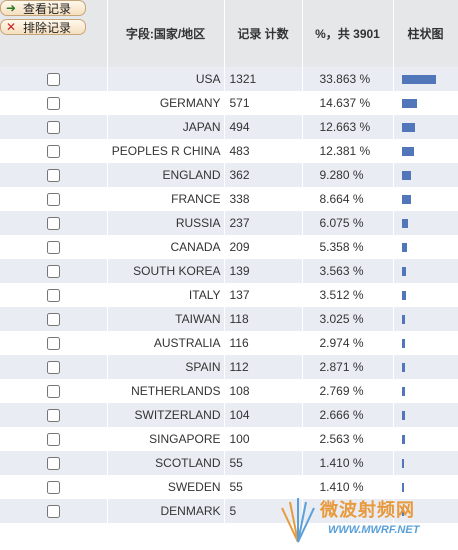 The height and width of the screenshot is (550, 458). I want to click on table-row: PEOPLES R CHINA 483 12.381 %, so click(229, 151).